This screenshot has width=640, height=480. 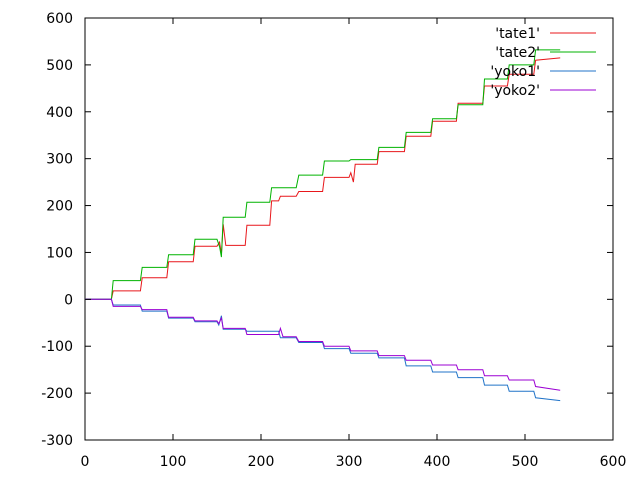 I want to click on legend-label-tate2: 'tate2', so click(x=517, y=53).